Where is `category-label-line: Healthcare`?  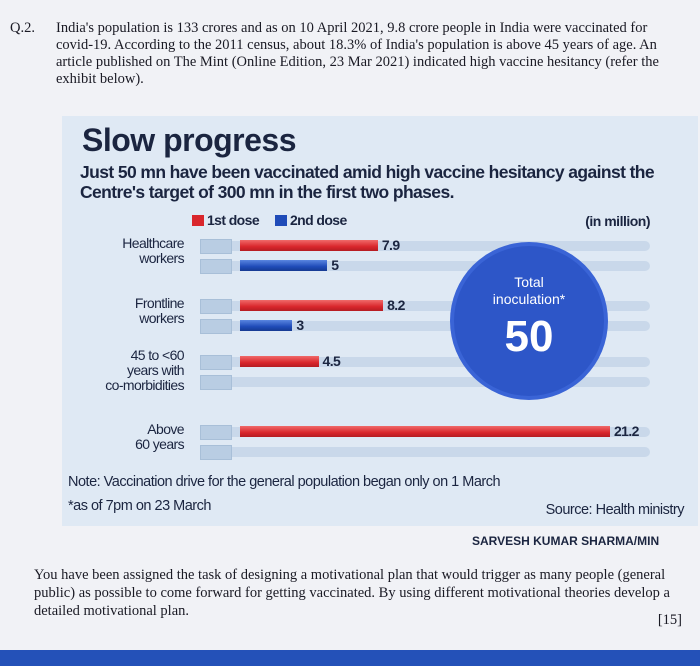 category-label-line: Healthcare is located at coordinates (153, 243).